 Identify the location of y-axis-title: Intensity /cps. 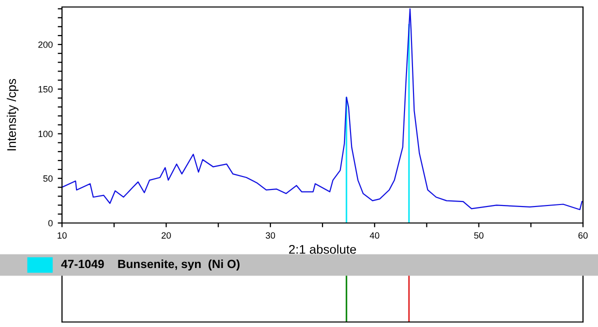
(12, 114).